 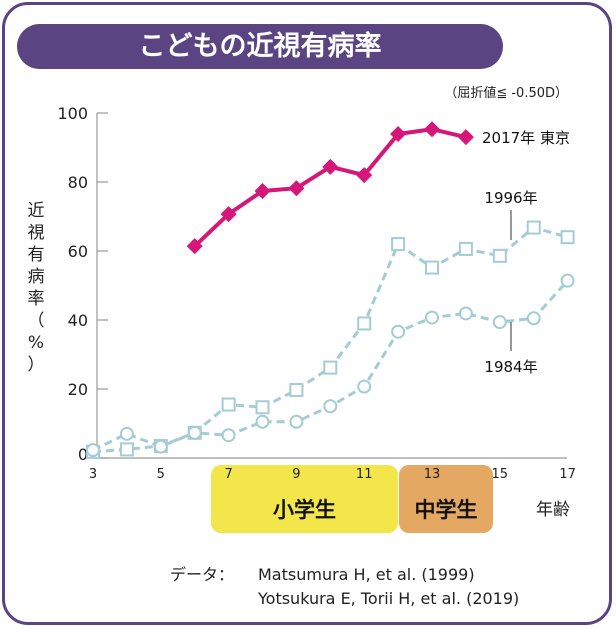 I want to click on series-line, so click(x=330, y=187).